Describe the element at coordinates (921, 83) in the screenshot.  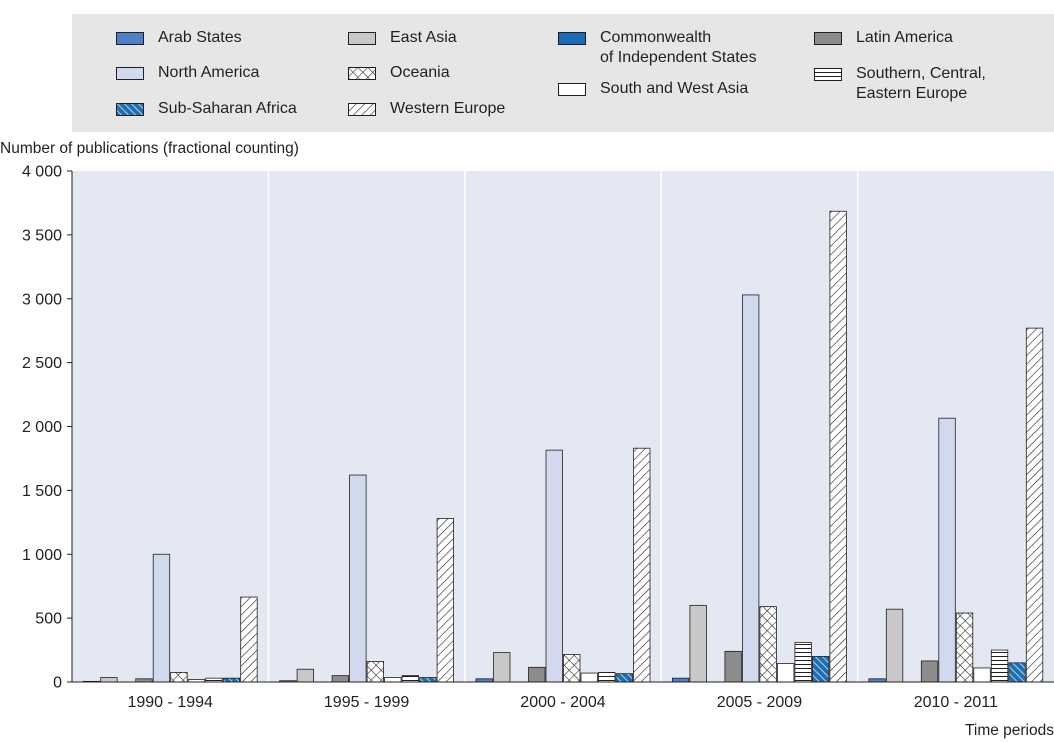
I see `legend-label: Southern, Central, Eastern Europe` at that location.